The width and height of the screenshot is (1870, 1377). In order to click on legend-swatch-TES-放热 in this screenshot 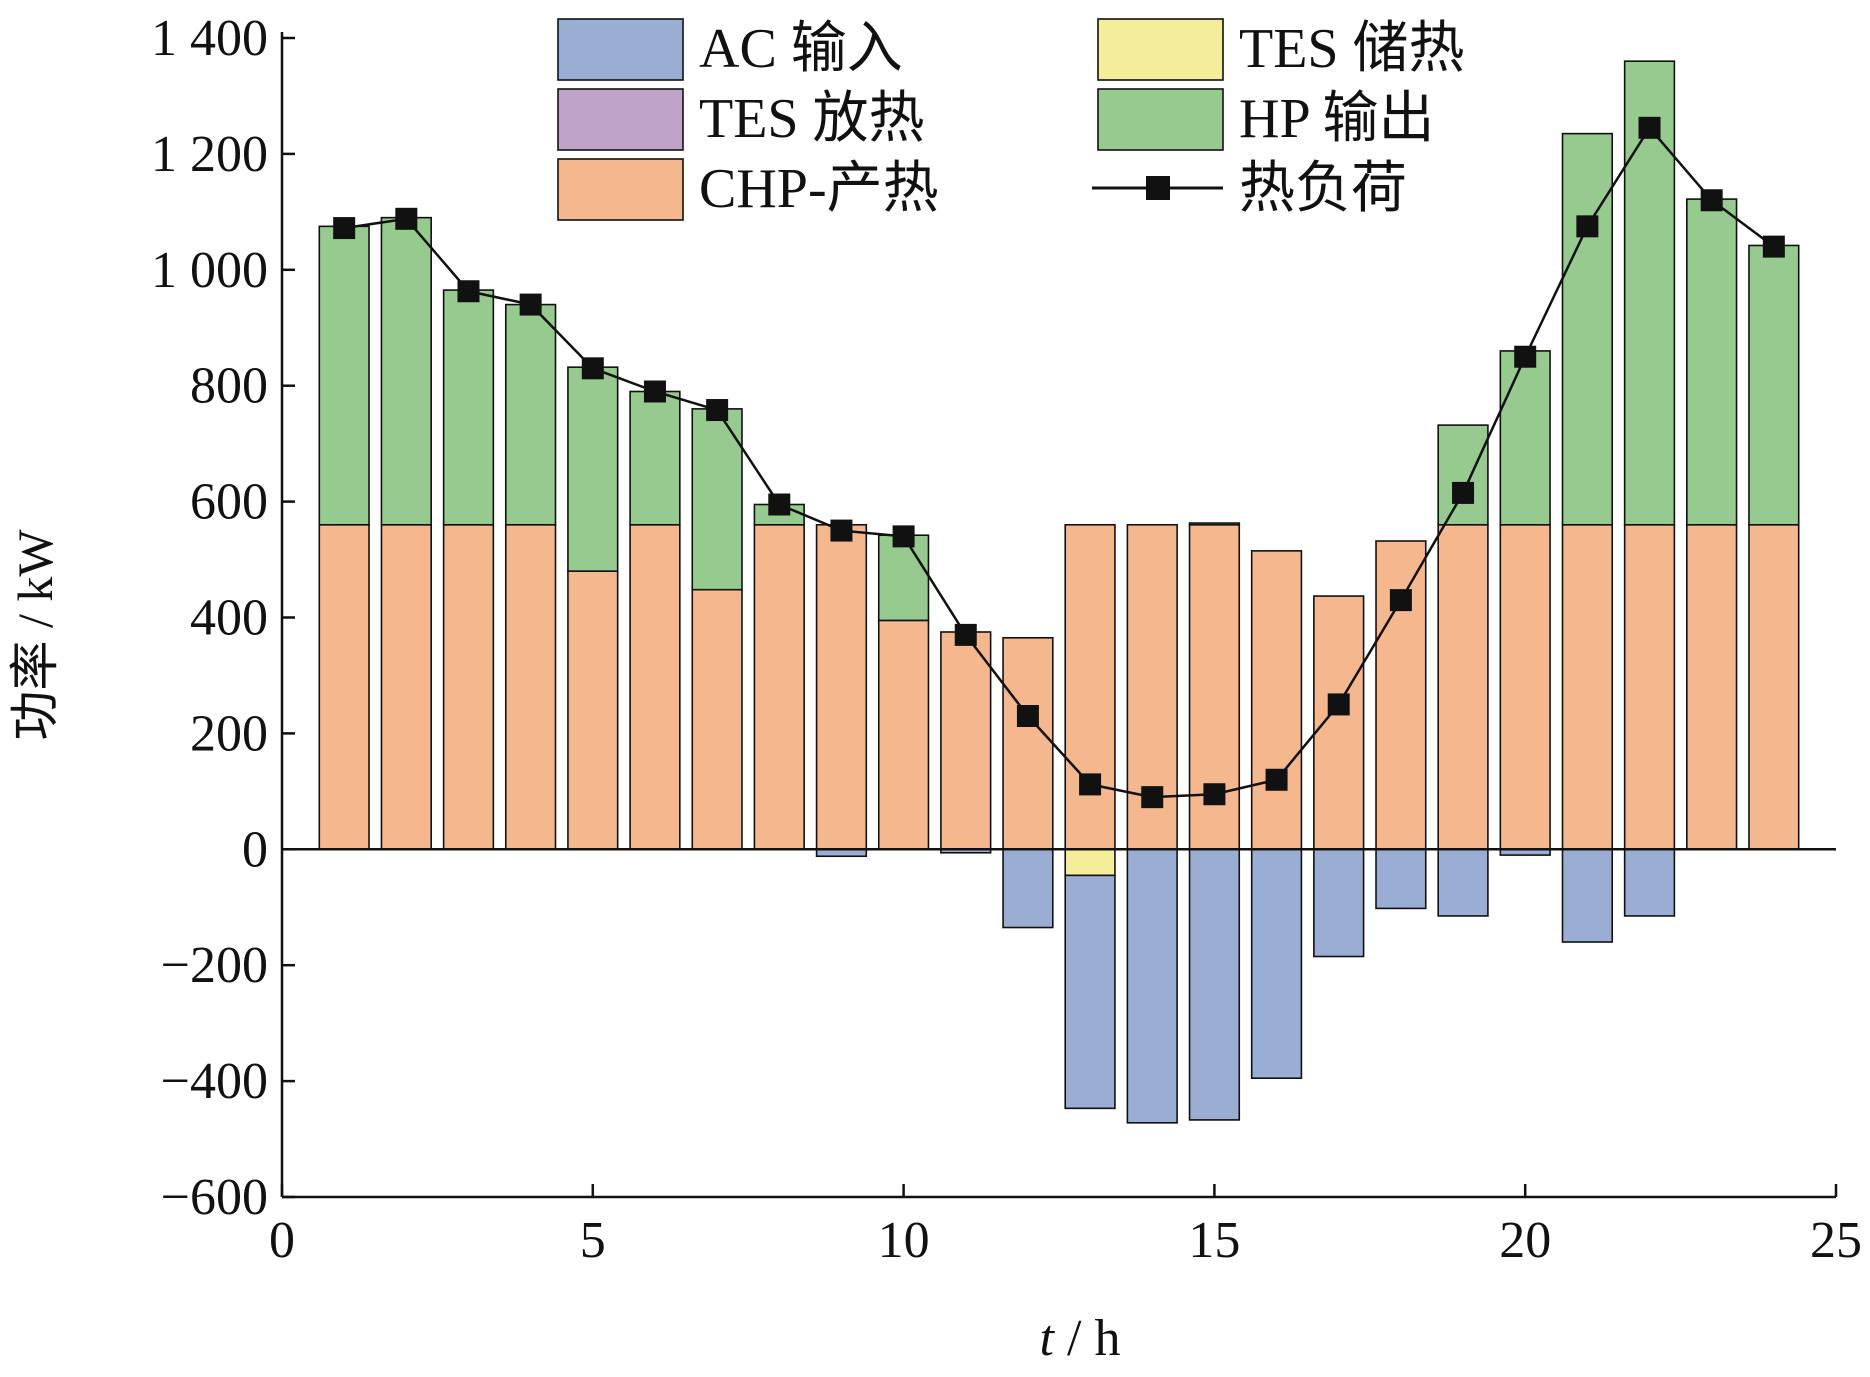, I will do `click(620, 119)`.